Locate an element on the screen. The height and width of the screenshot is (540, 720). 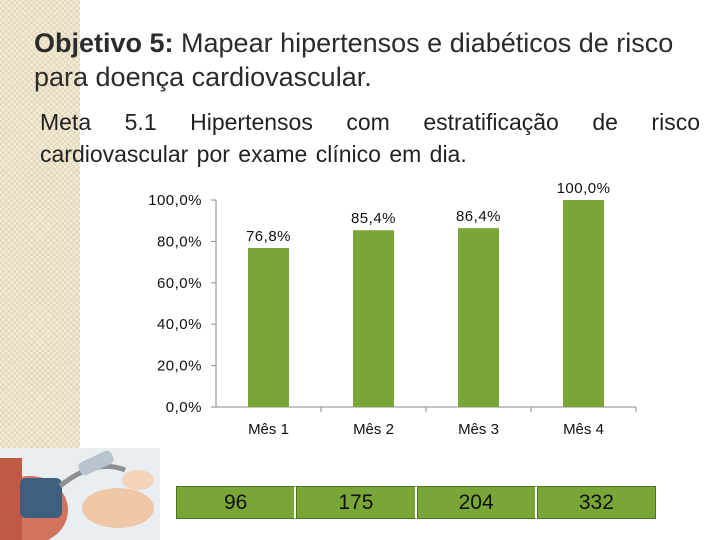
decorative-background-strip is located at coordinates (40, 225).